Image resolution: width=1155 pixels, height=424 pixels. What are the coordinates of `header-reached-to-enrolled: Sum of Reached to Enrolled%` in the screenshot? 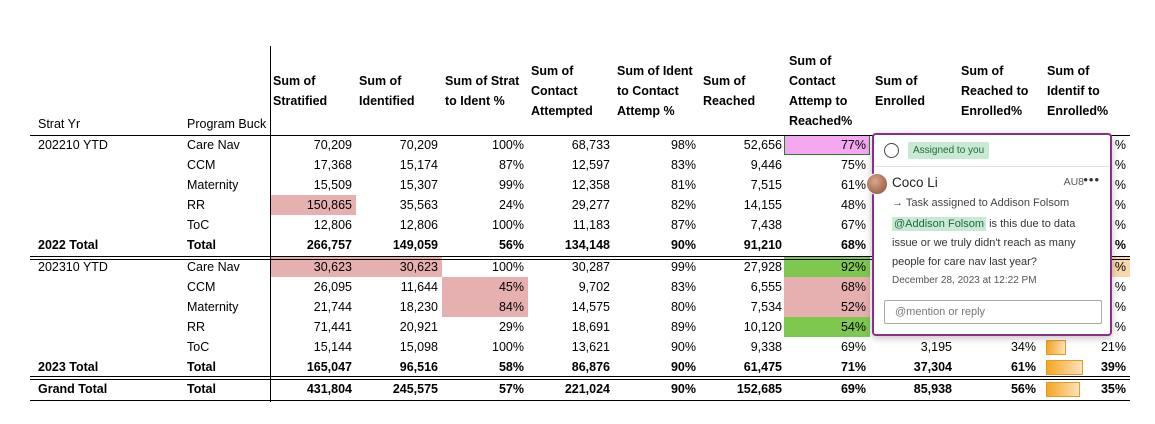 It's located at (995, 91).